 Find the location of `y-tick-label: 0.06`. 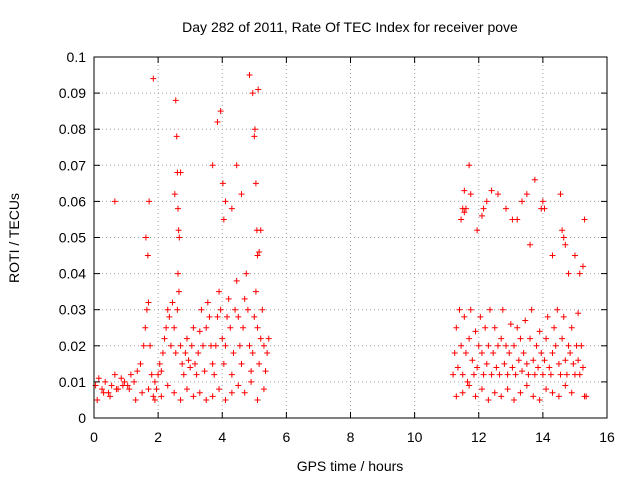

y-tick-label: 0.06 is located at coordinates (72, 201).